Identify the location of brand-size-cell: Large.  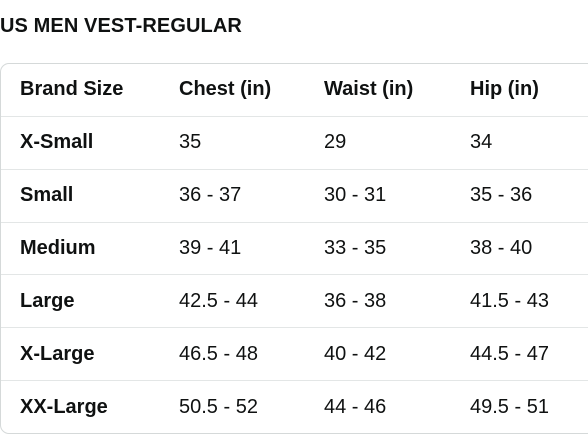
(47, 300).